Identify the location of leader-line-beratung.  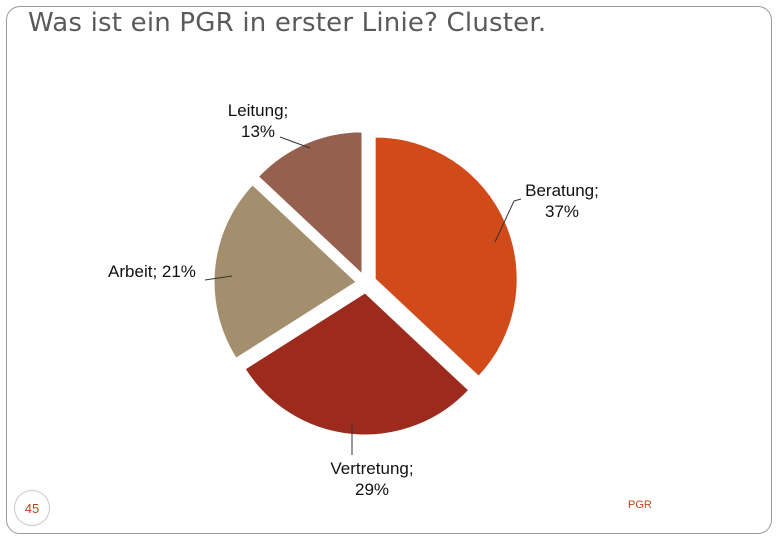
(508, 220).